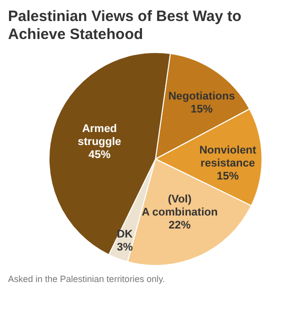 The width and height of the screenshot is (291, 319). Describe the element at coordinates (180, 205) in the screenshot. I see `slice-label: (Vol) A combination` at that location.